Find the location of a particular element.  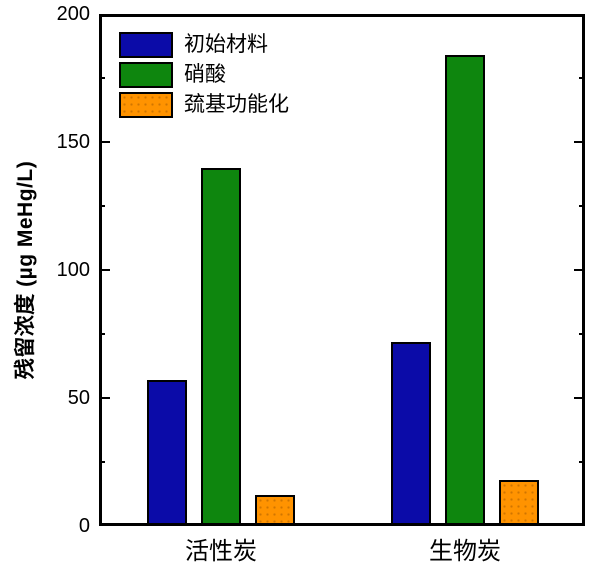

legend-item-2: 硝酸 is located at coordinates (204, 75).